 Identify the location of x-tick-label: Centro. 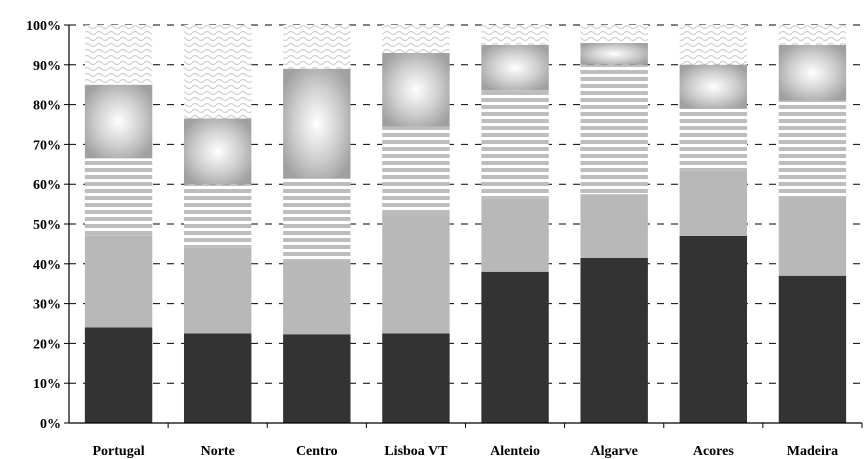
(317, 451).